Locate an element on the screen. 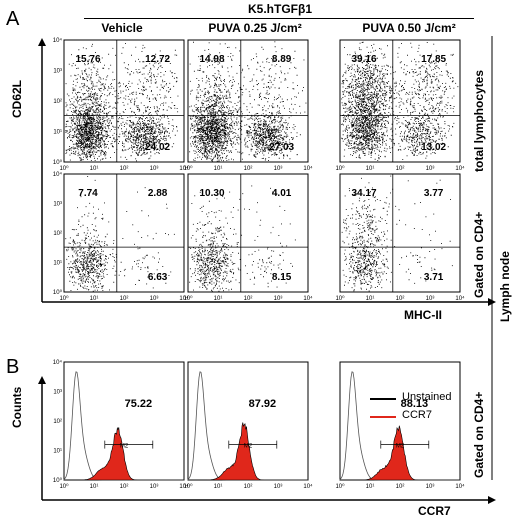  scatter-r1-c2-points is located at coordinates (248, 101).